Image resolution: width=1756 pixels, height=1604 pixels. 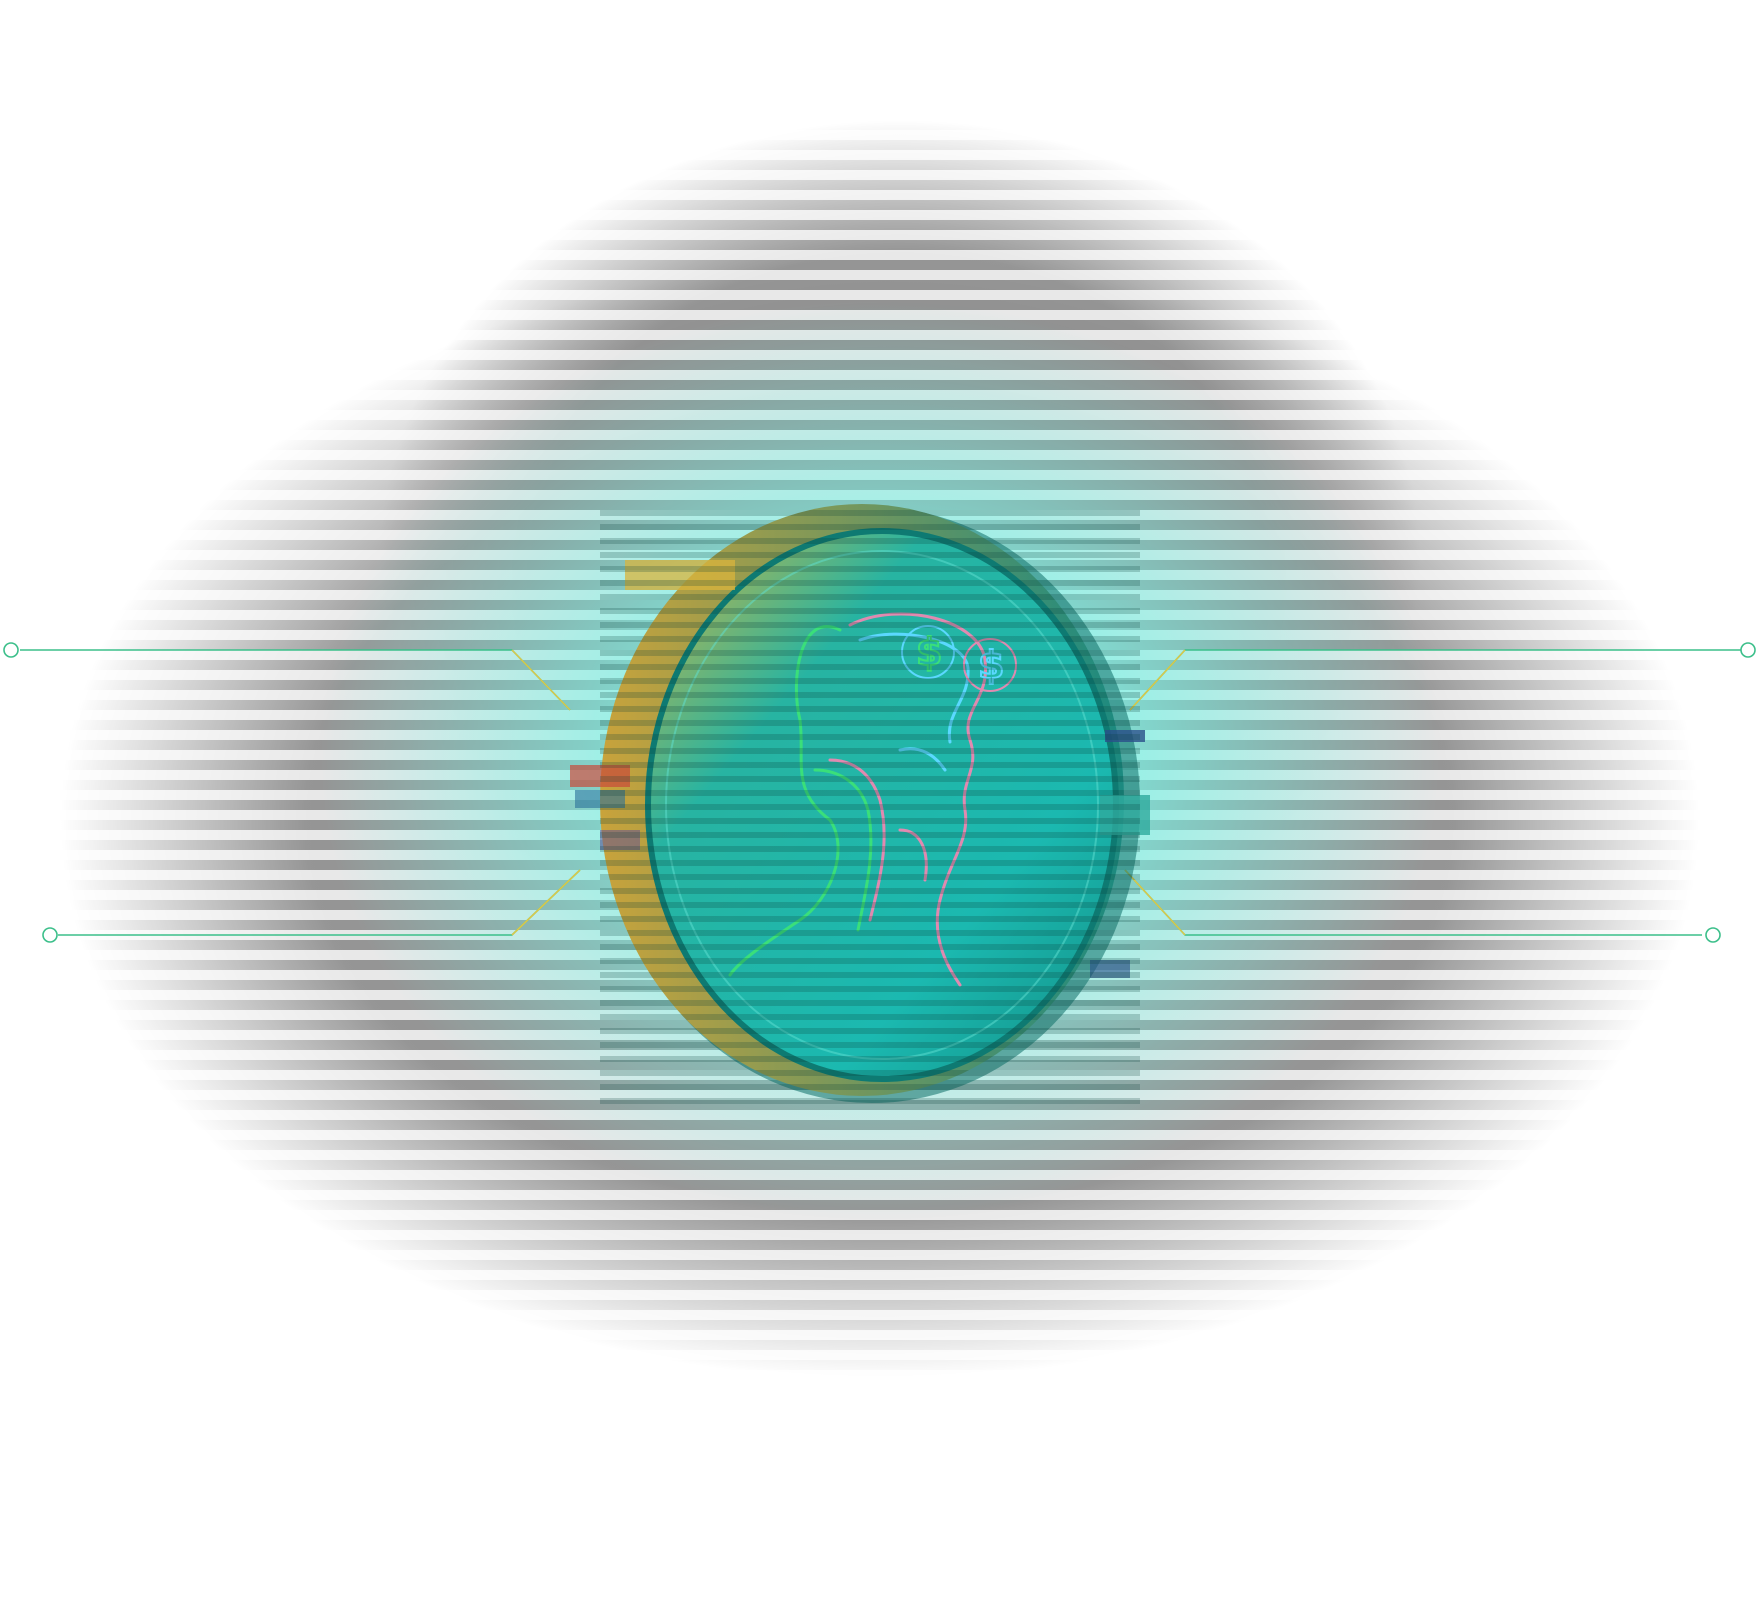 I want to click on dollar-sign-icon: $ $, so click(x=959, y=658).